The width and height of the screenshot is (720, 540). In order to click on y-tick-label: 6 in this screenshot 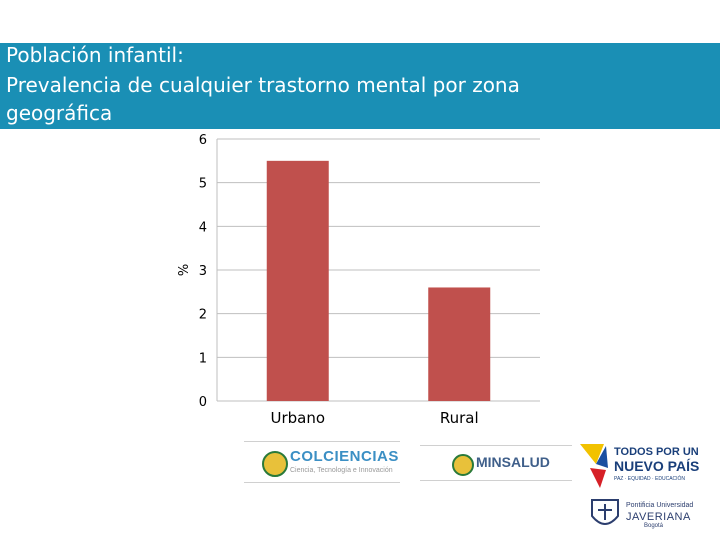, I will do `click(203, 140)`.